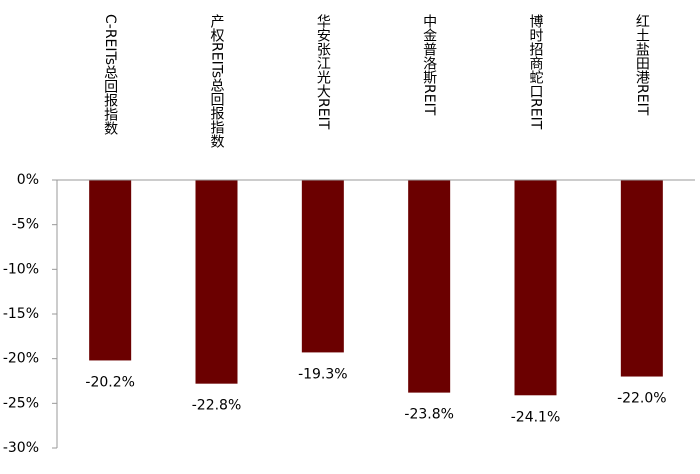 The image size is (700, 474). I want to click on category-label: 华安张江光大REIT, so click(323, 72).